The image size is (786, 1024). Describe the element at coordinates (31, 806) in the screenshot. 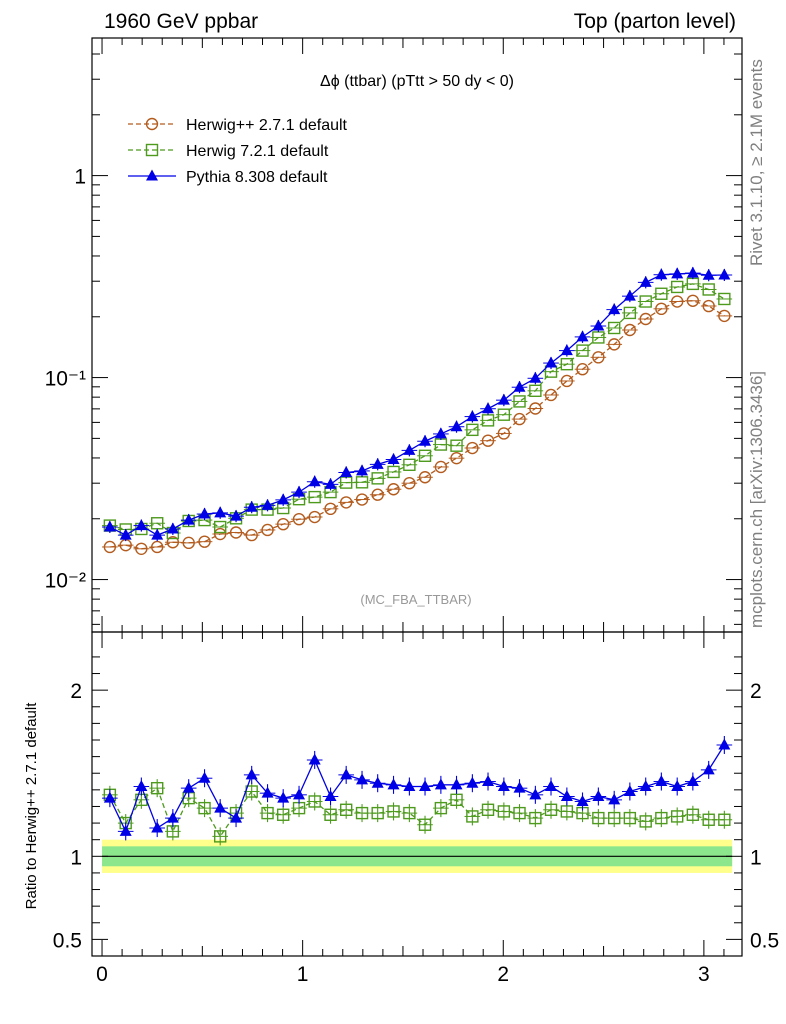

I see `ratio-y-axis-label: Ratio to Herwig++ 2.7.1 default` at that location.